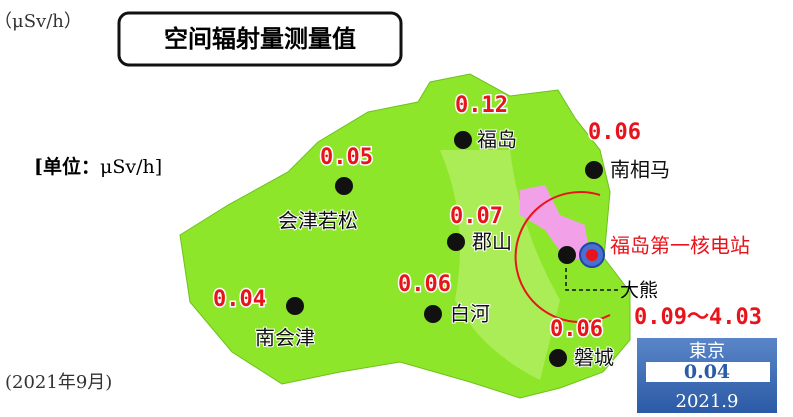  What do you see at coordinates (639, 291) in the screenshot?
I see `town-name: 大熊` at bounding box center [639, 291].